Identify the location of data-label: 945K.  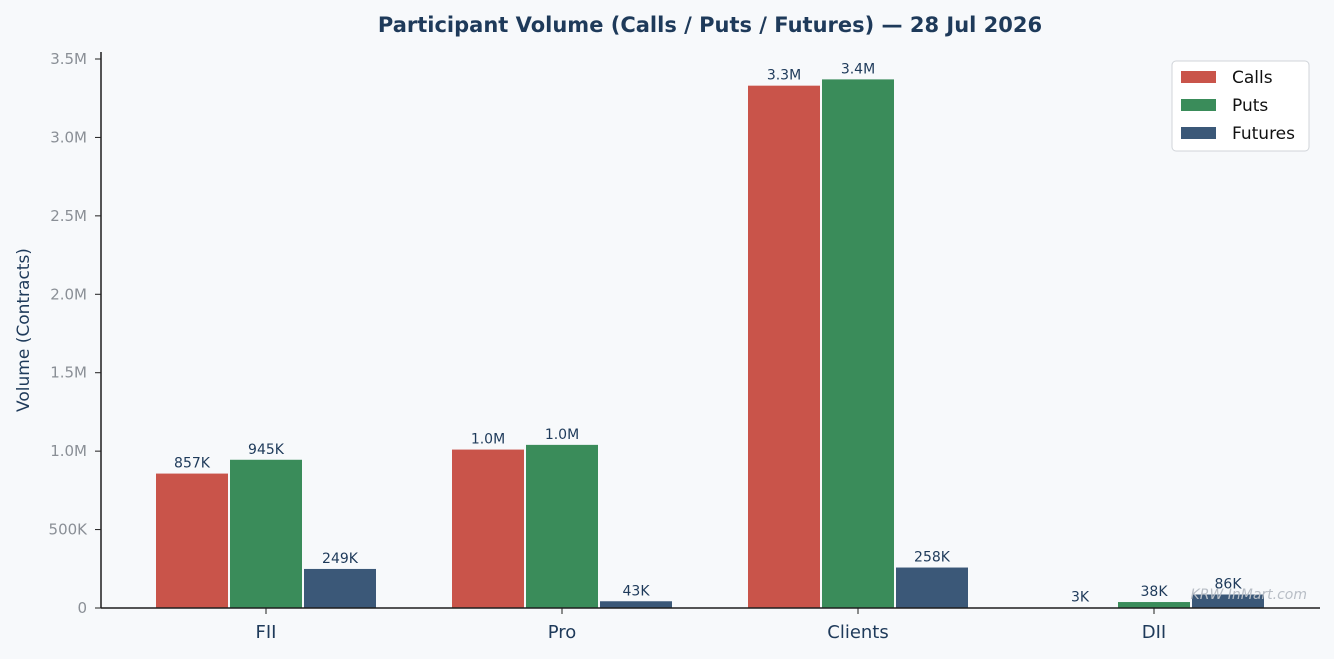
(266, 450).